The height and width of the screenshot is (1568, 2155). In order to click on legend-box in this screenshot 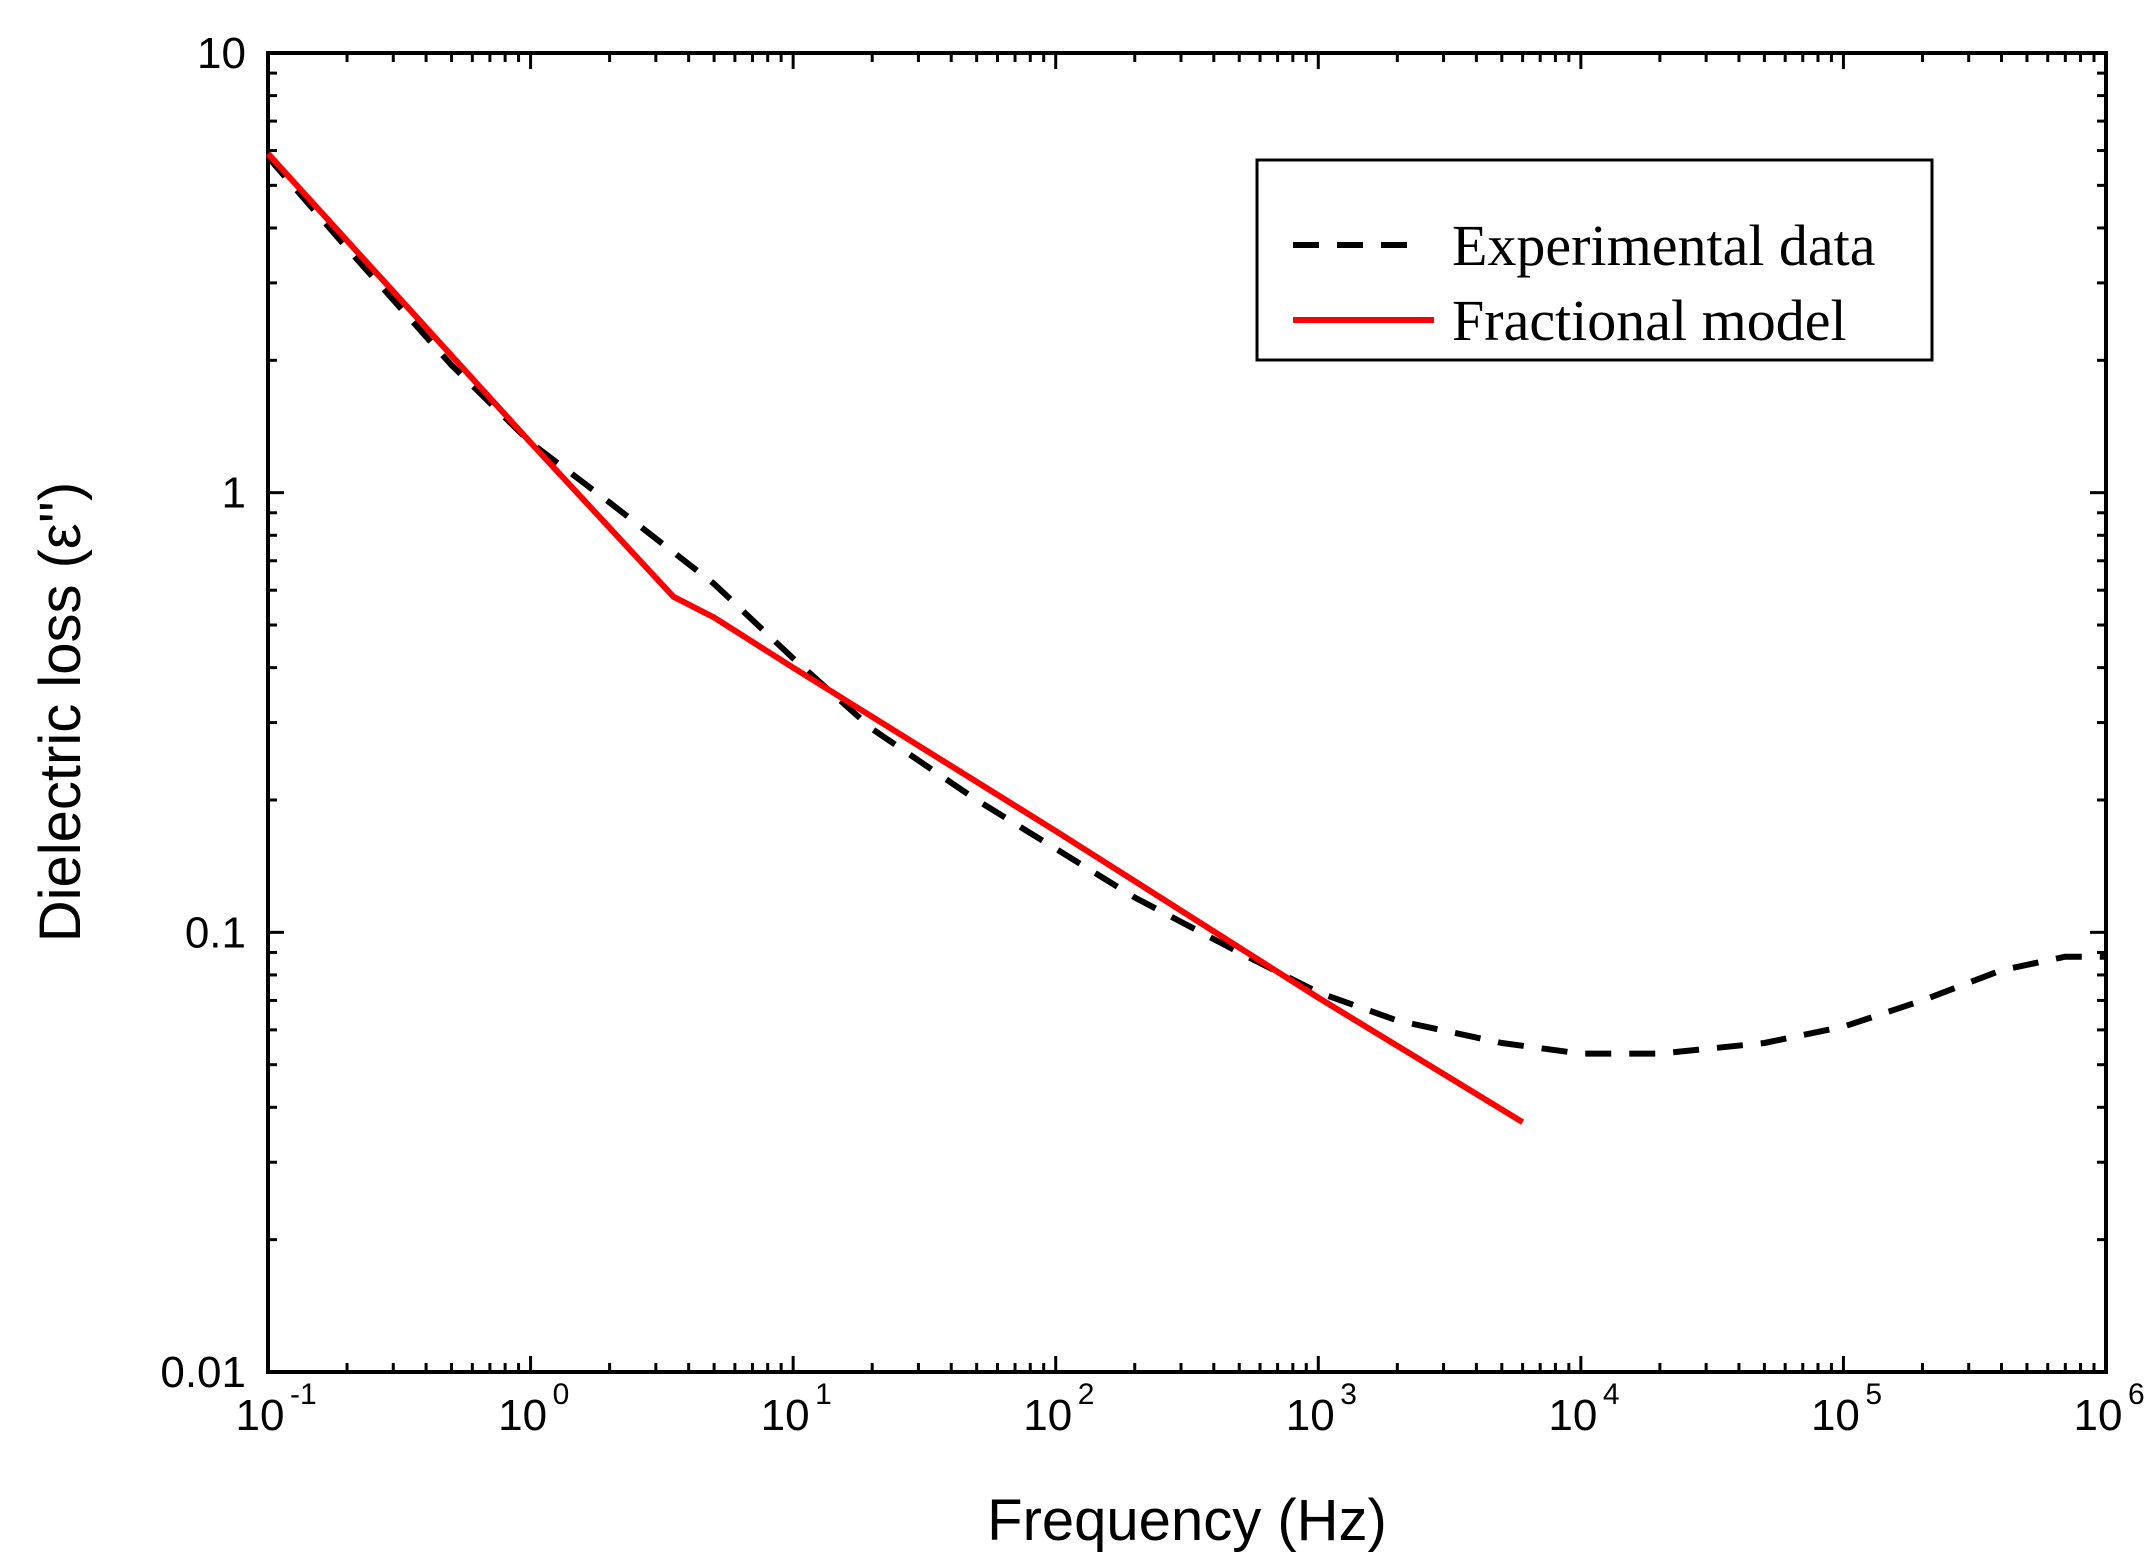, I will do `click(1594, 260)`.